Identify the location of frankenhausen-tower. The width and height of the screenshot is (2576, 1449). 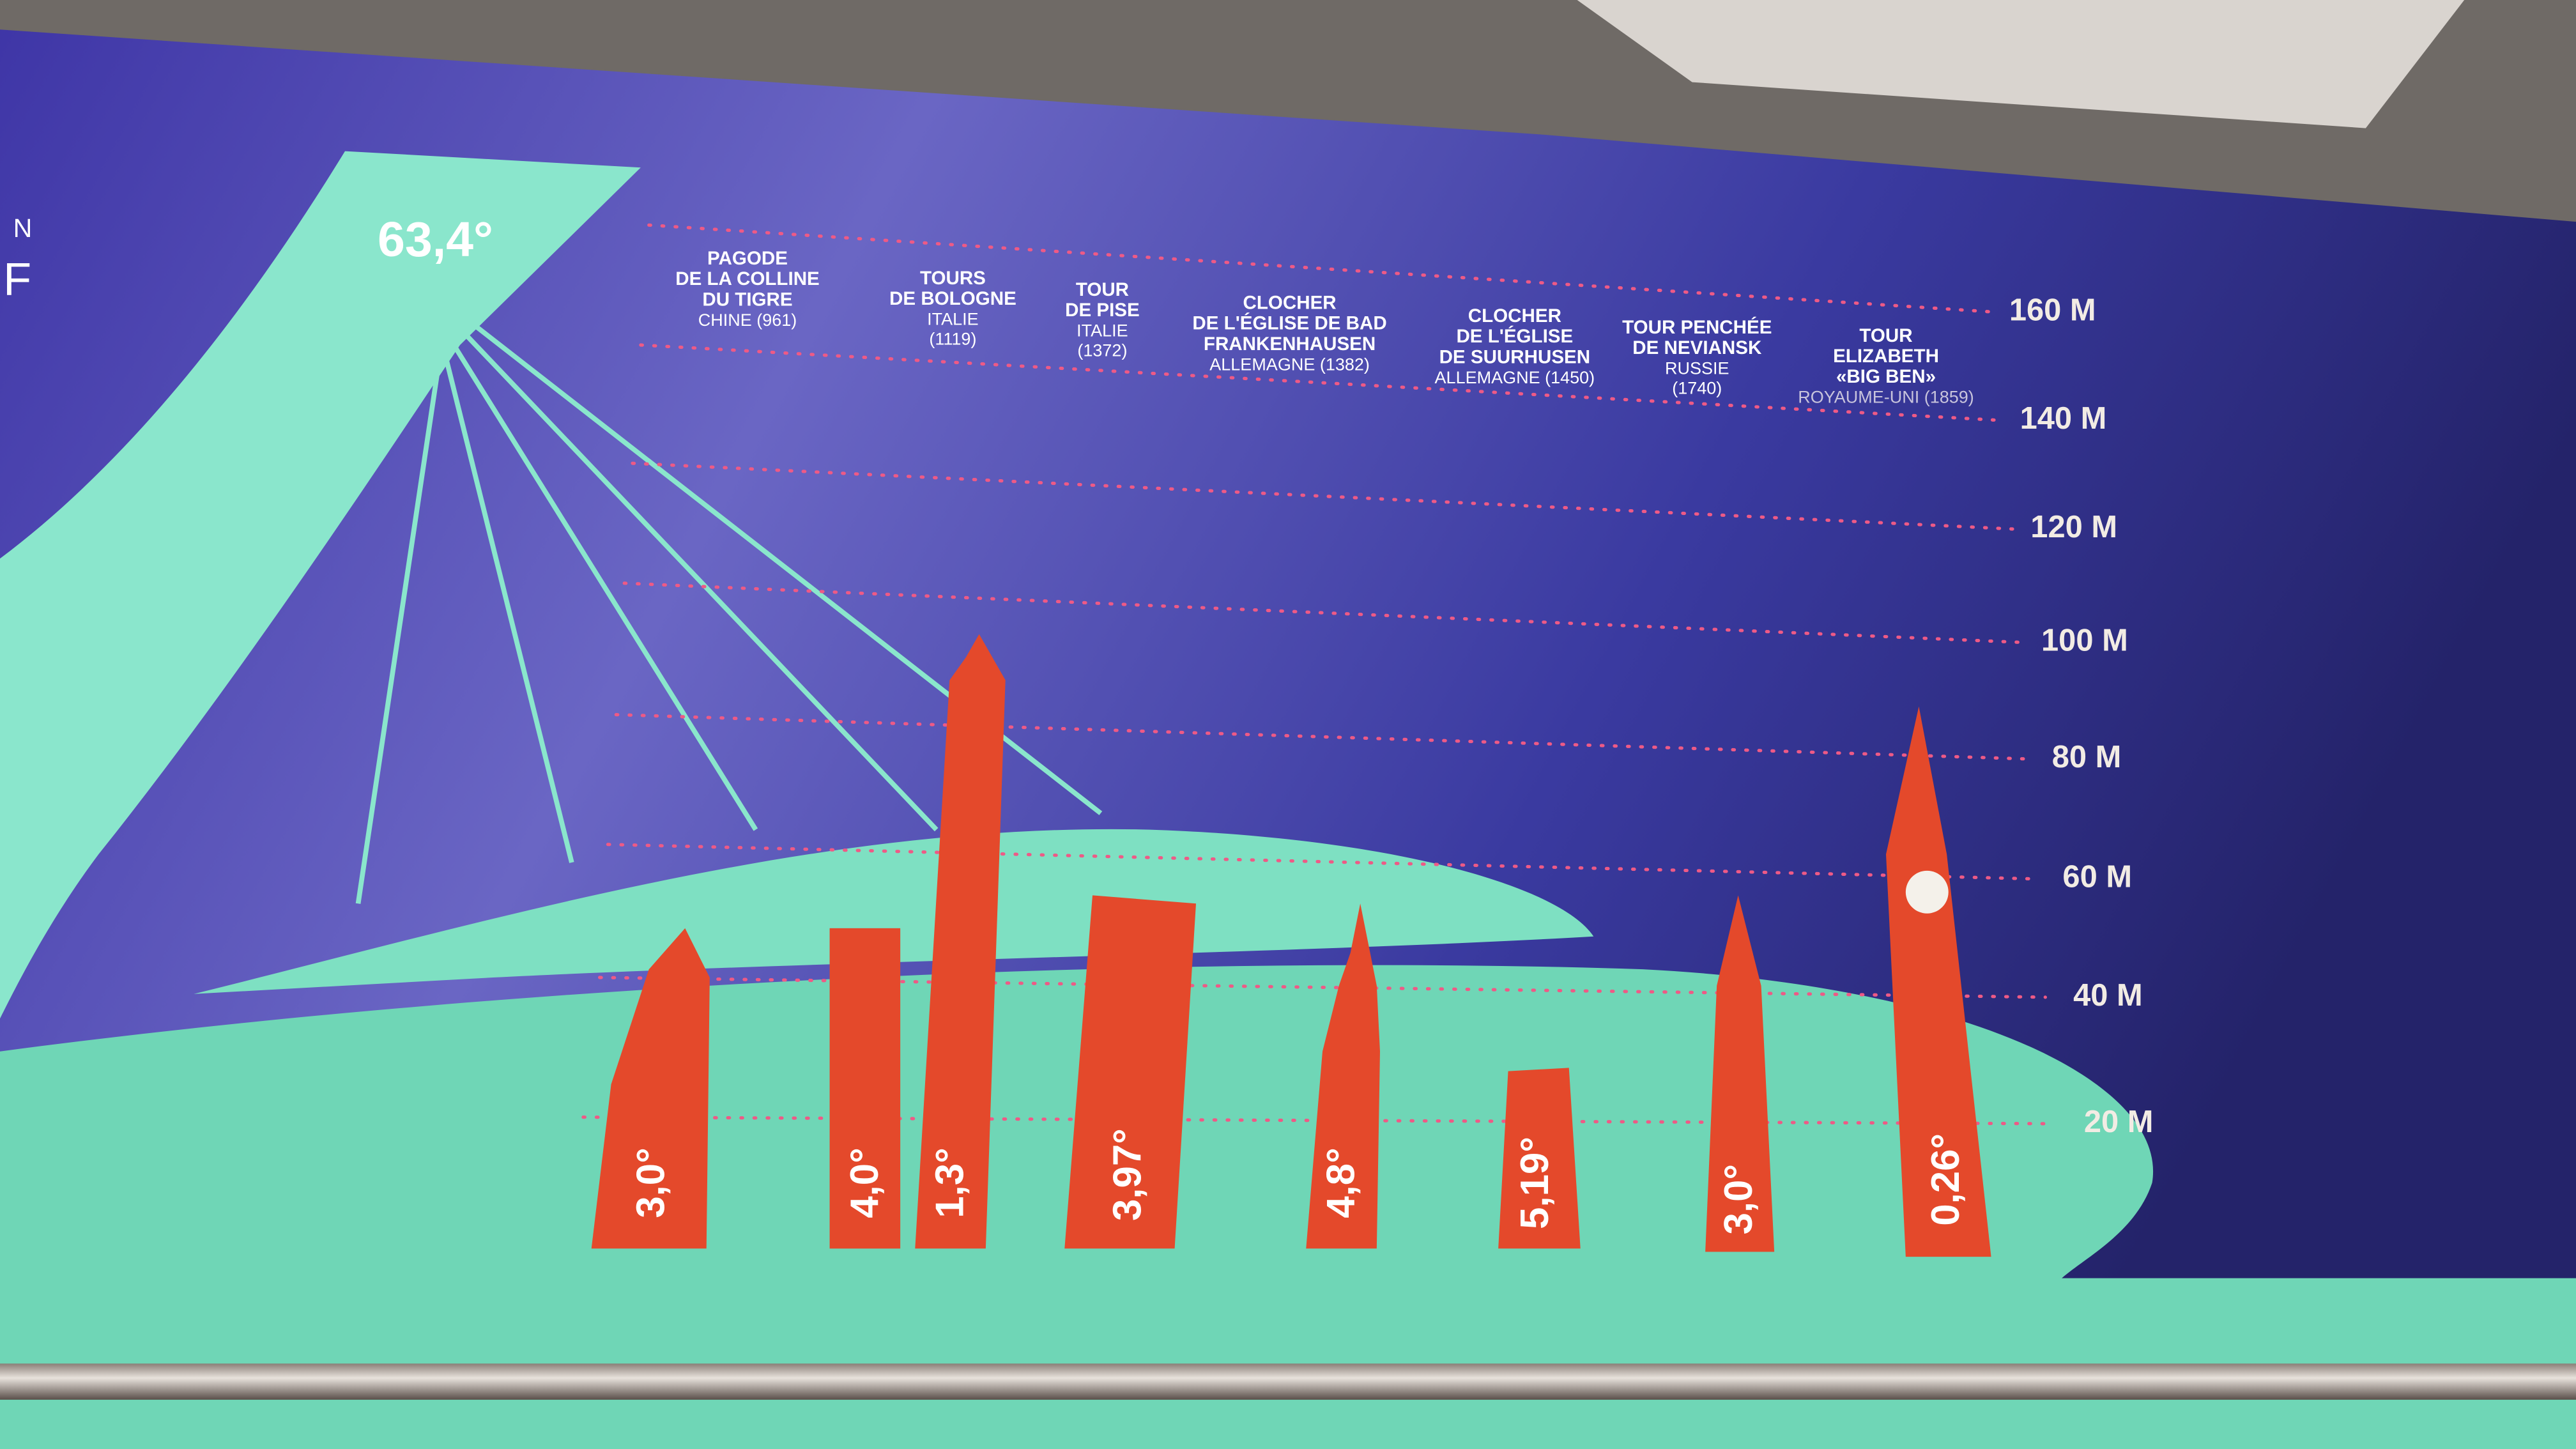
(1343, 1076).